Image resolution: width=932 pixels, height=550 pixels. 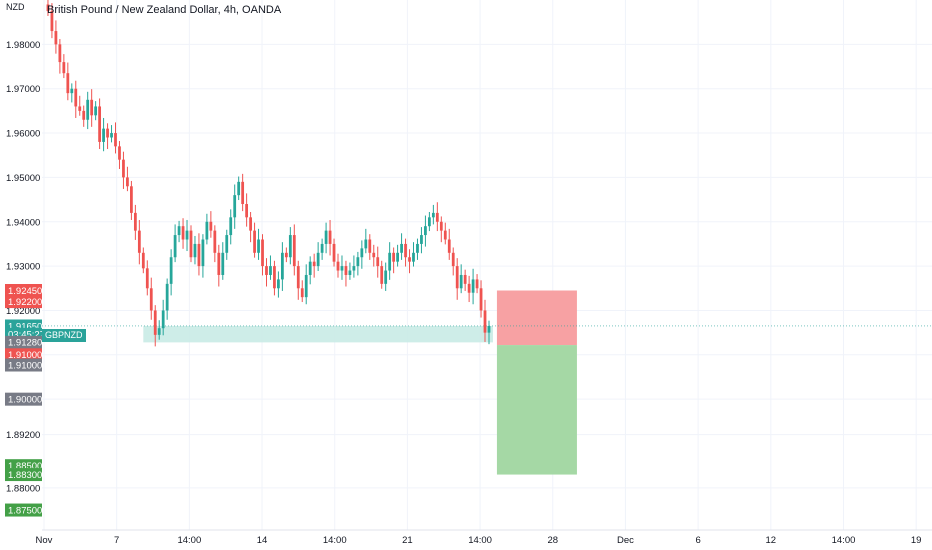 I want to click on y-tick-label: 1.92000, so click(x=23, y=311).